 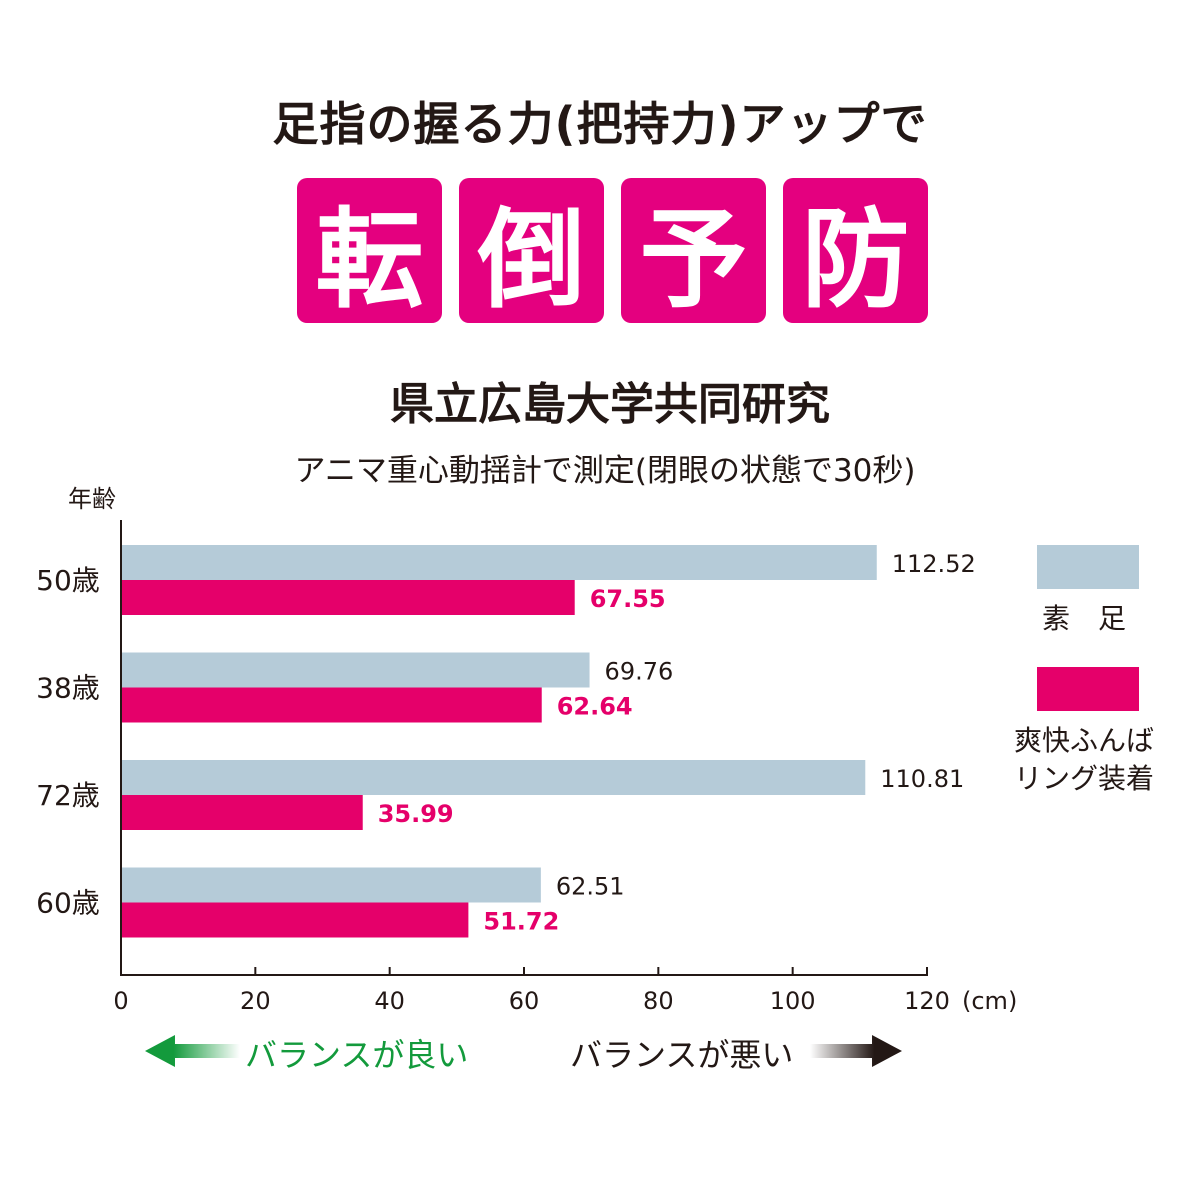 What do you see at coordinates (1084, 778) in the screenshot?
I see `legend-label-ring-2: リング装着` at bounding box center [1084, 778].